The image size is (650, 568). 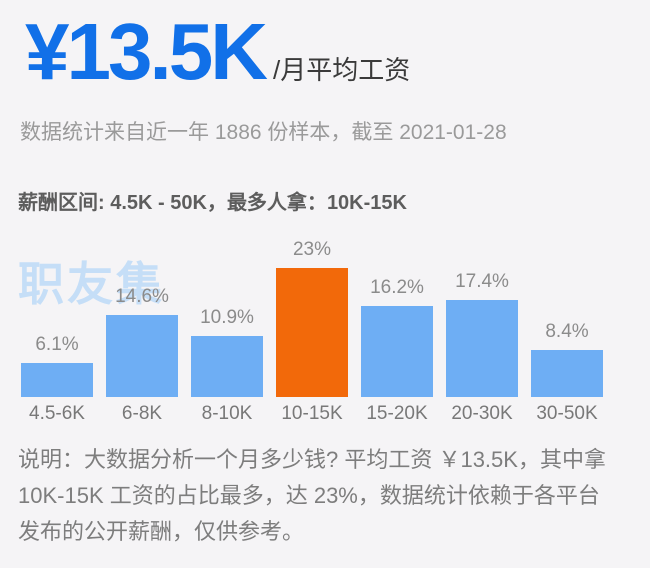 What do you see at coordinates (91, 284) in the screenshot?
I see `watermark-logo: 职友集` at bounding box center [91, 284].